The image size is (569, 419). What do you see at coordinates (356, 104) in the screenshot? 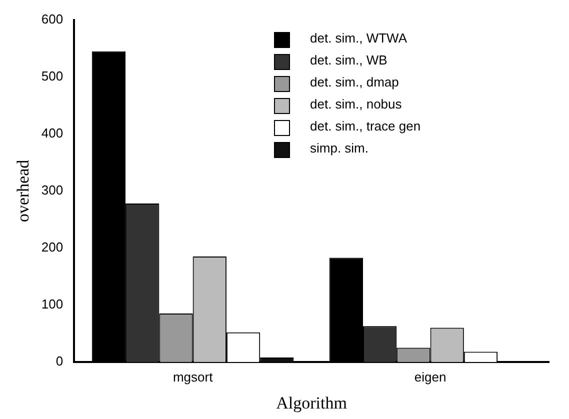
I see `legend-label: det. sim., nobus` at bounding box center [356, 104].